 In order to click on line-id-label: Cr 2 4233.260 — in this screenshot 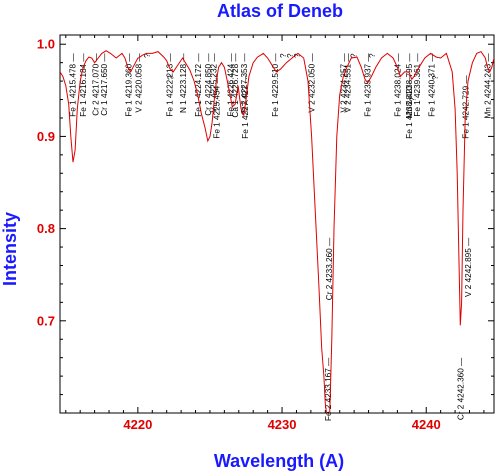, I will do `click(329, 268)`.